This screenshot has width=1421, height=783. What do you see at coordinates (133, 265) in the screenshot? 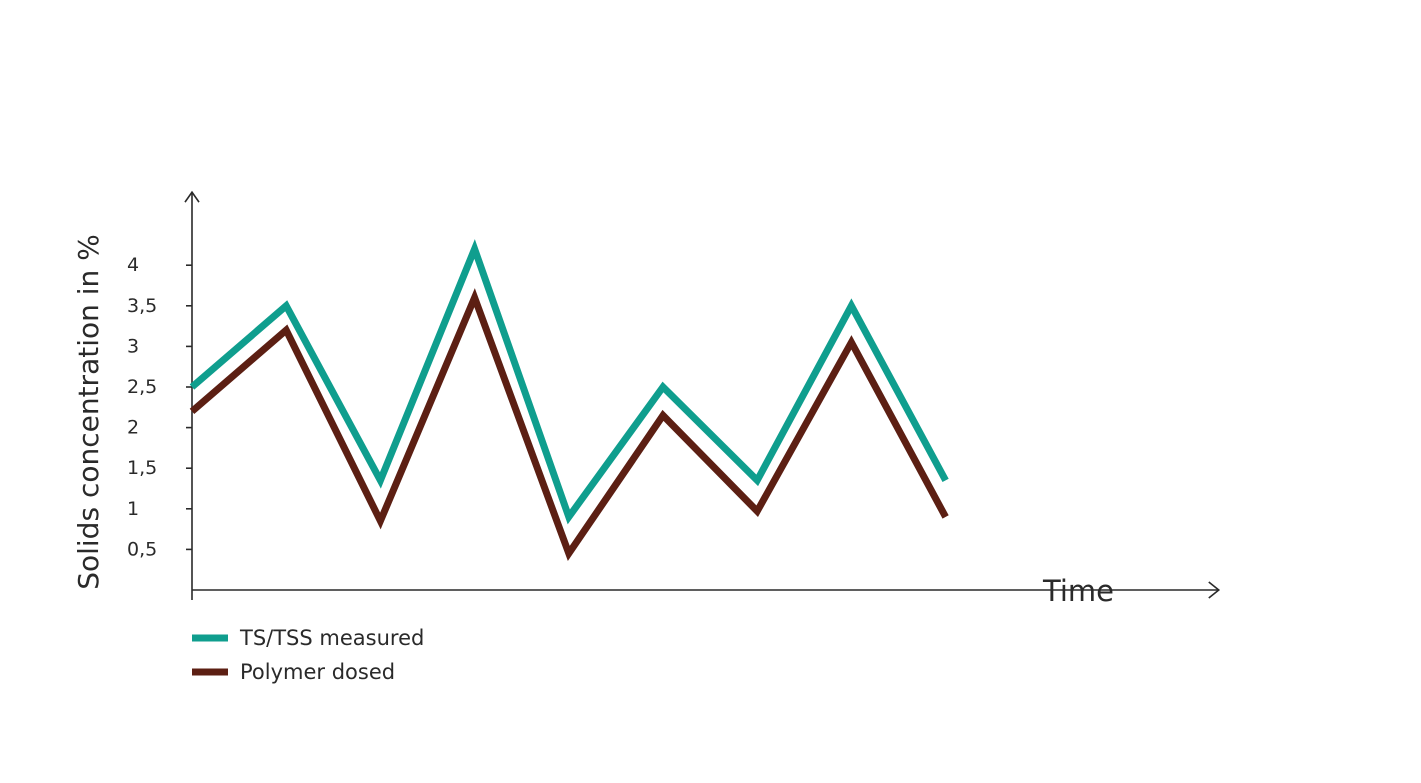
I see `y-tick-label: 4` at bounding box center [133, 265].